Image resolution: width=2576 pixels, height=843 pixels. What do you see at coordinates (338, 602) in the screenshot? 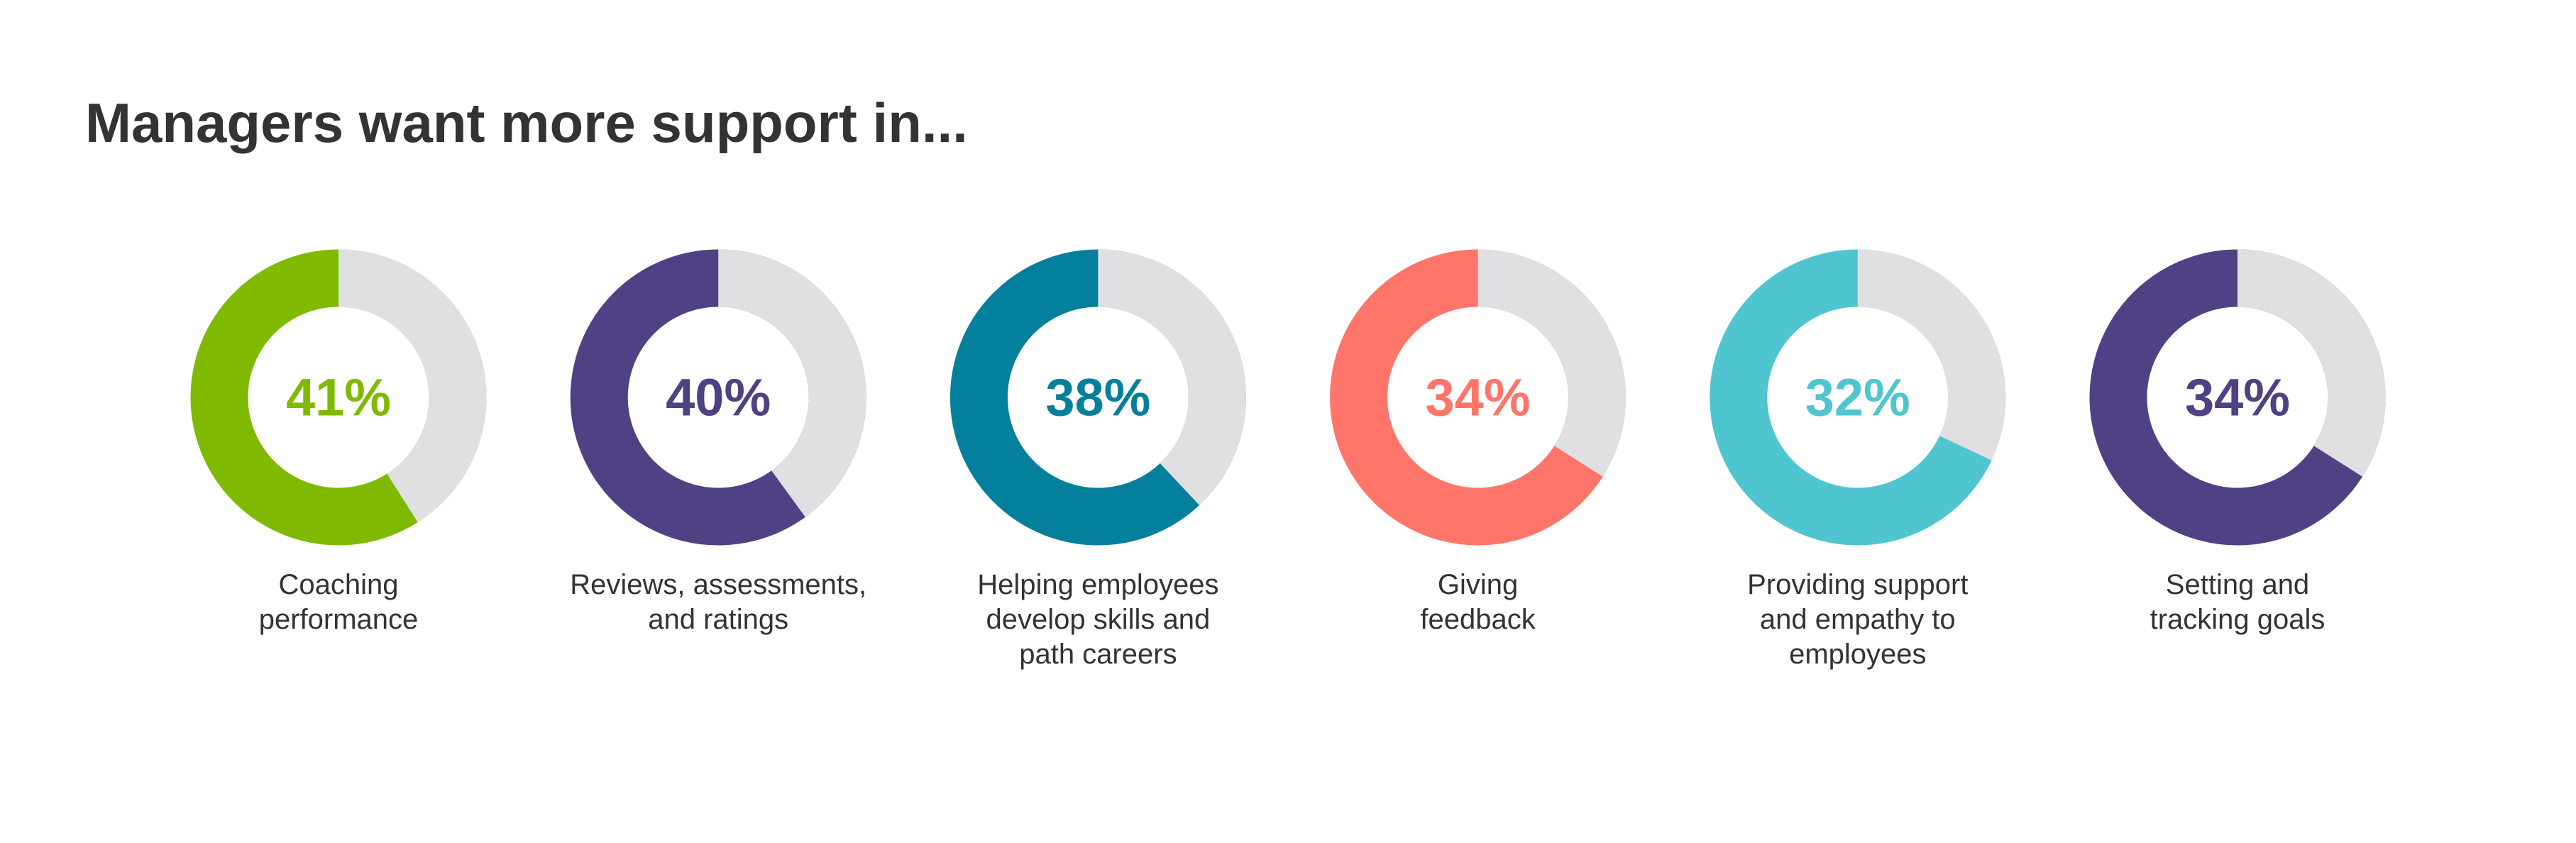
I see `category-label: Coaching performance` at bounding box center [338, 602].